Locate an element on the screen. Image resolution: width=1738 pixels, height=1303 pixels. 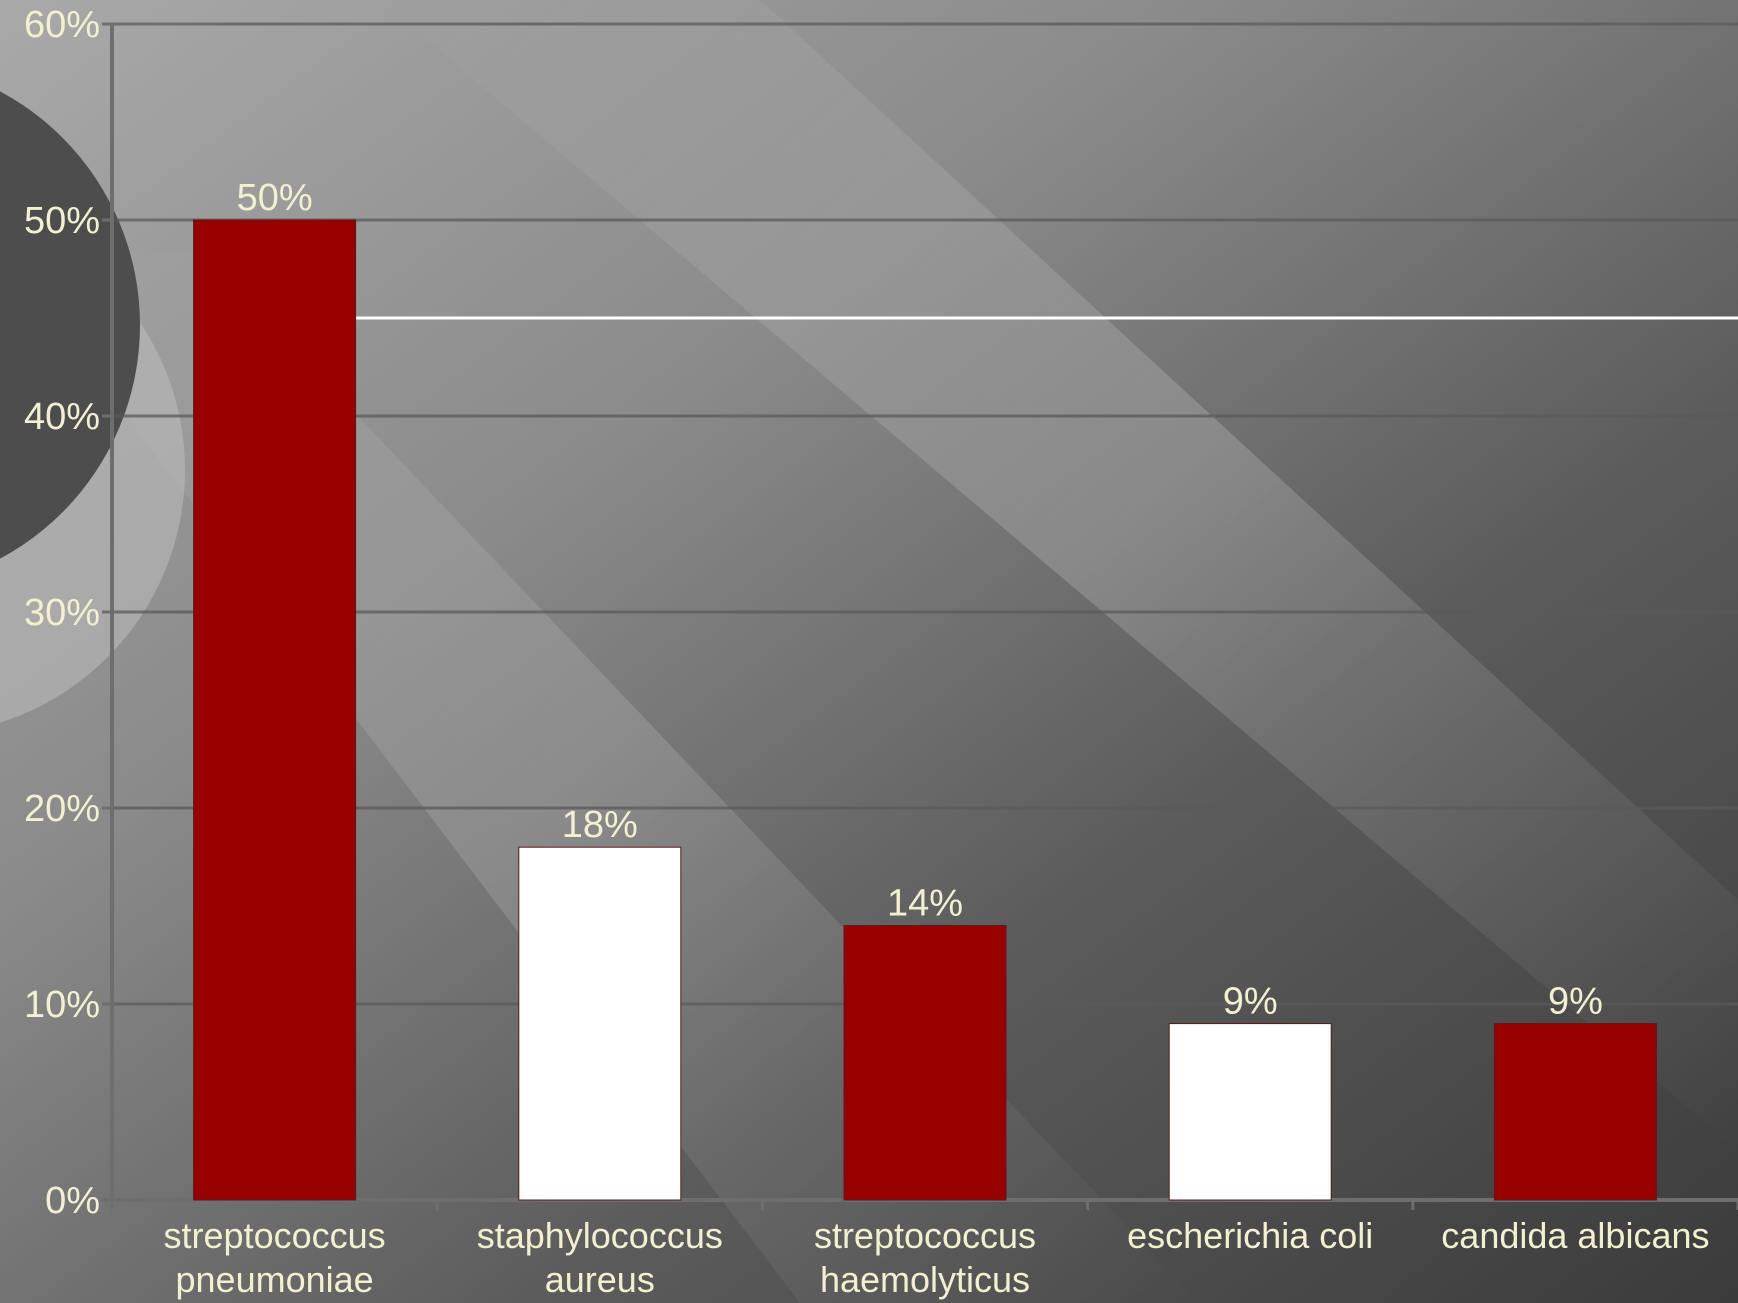
category-label: candida albicans is located at coordinates (1575, 1235).